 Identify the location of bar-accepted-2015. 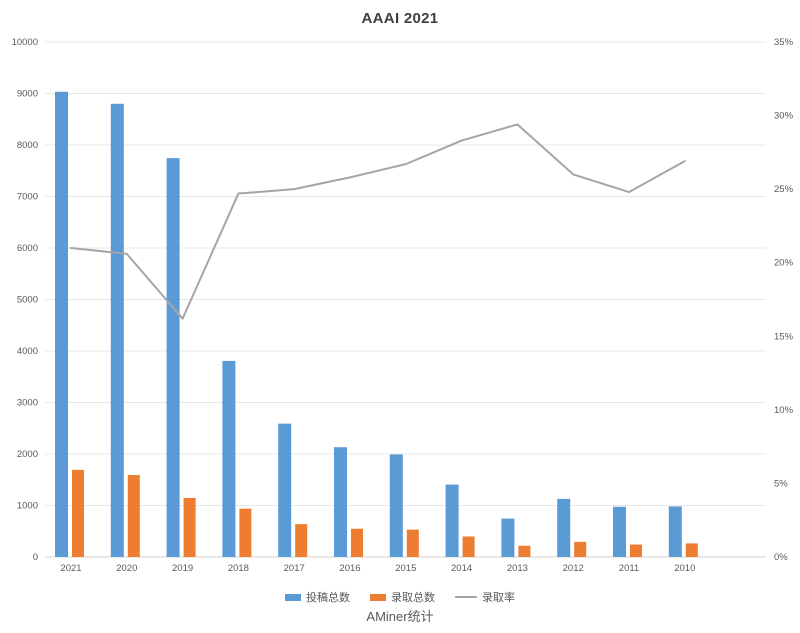
(412, 543).